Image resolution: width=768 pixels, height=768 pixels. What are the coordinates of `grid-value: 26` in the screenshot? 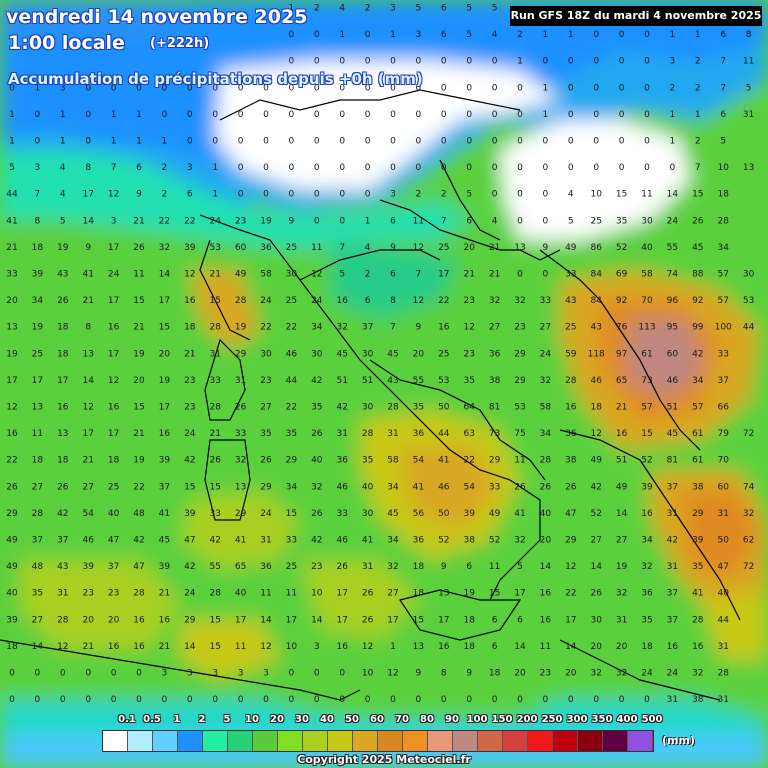 It's located at (63, 487).